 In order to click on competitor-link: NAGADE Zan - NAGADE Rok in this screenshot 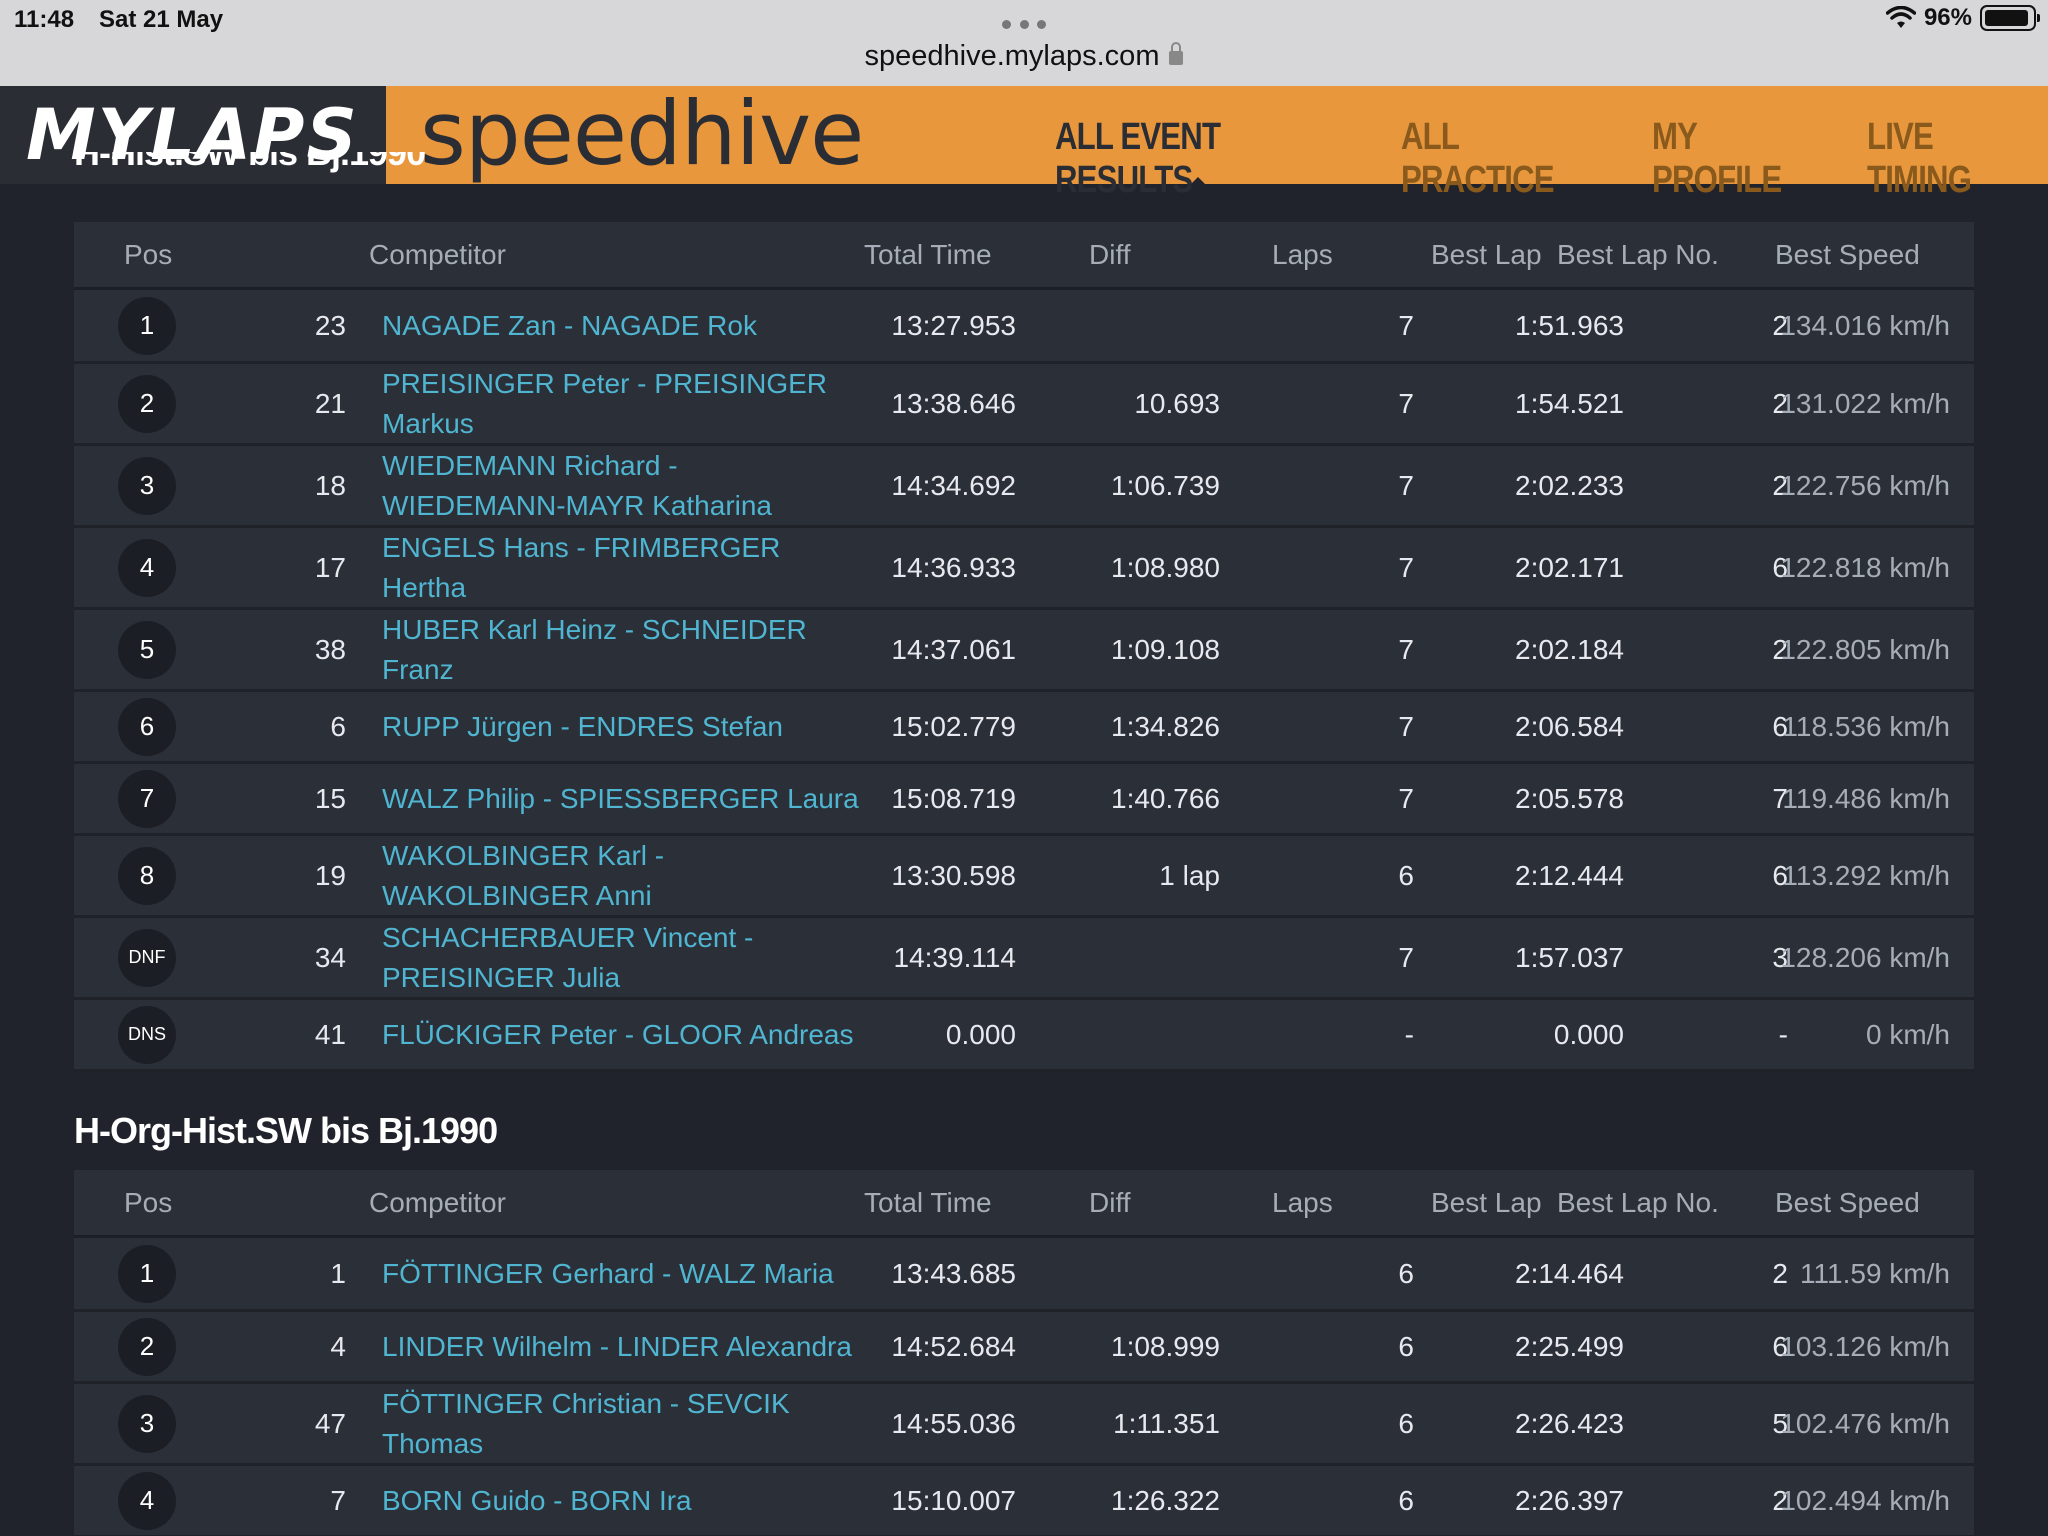, I will do `click(569, 325)`.